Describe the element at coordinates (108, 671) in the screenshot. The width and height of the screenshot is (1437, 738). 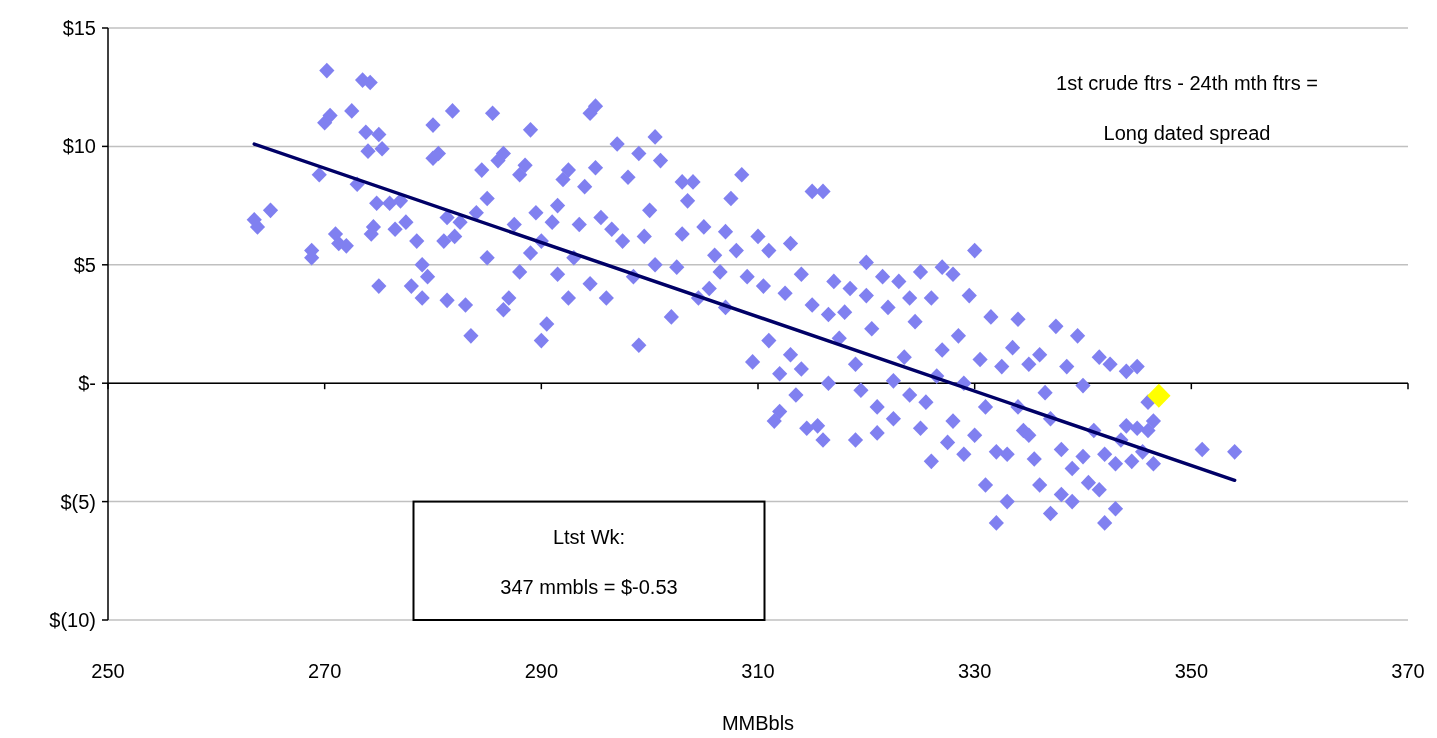
I see `x-tick-label: 250` at that location.